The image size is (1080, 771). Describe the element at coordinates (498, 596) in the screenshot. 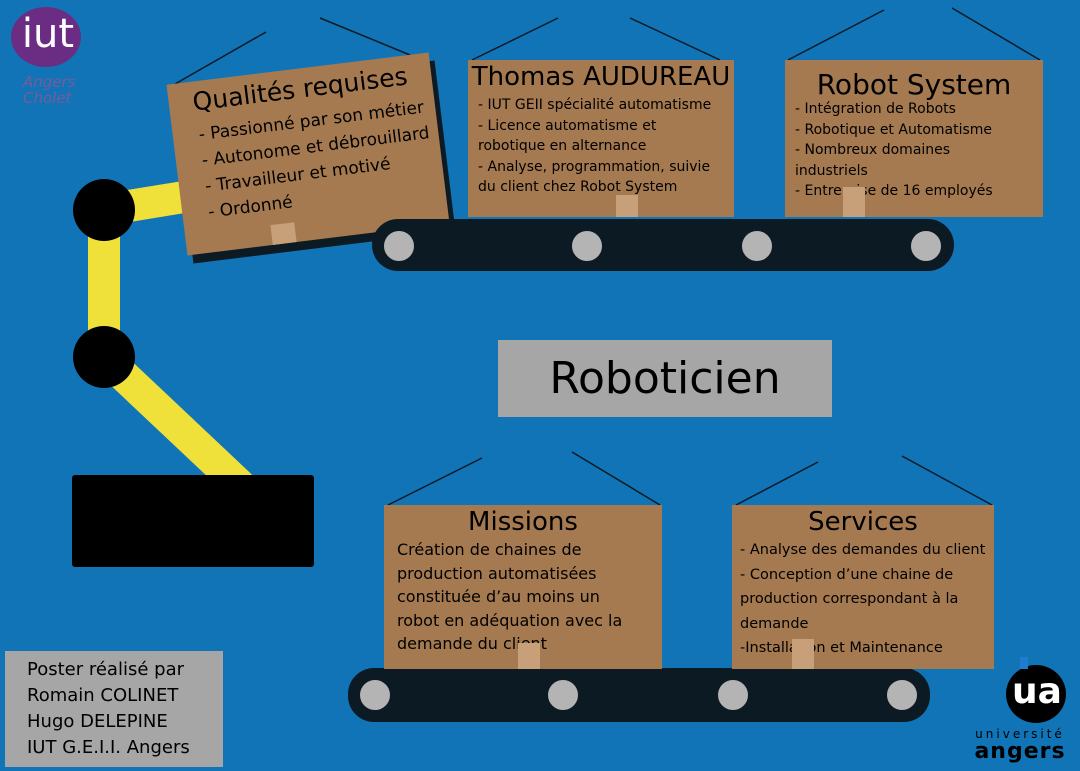

I see `list-item: constituée d’au moins un` at that location.